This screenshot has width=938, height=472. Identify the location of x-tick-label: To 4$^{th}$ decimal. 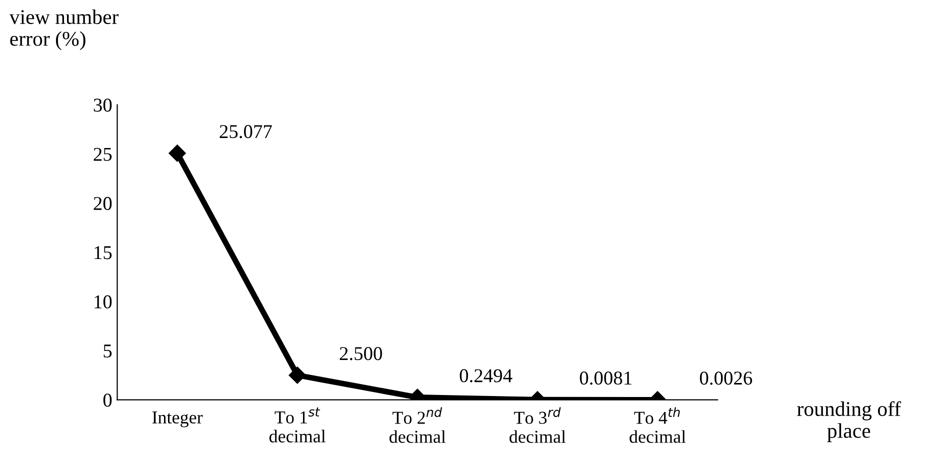
(658, 425).